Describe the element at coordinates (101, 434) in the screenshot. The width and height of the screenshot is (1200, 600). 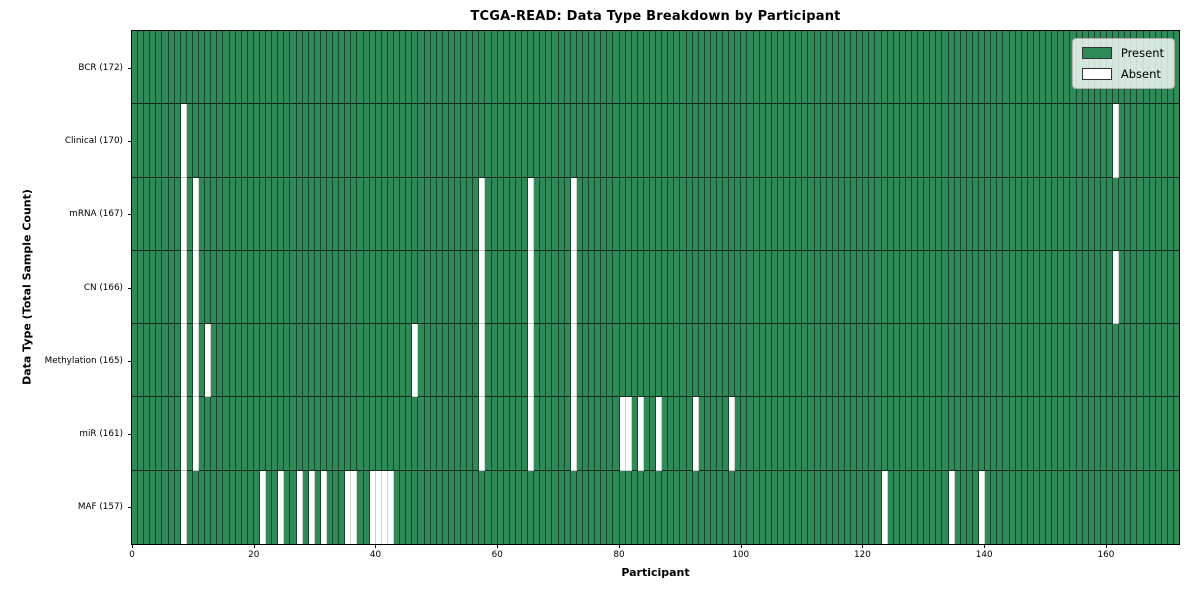
I see `y-tick-label: miR (161)` at that location.